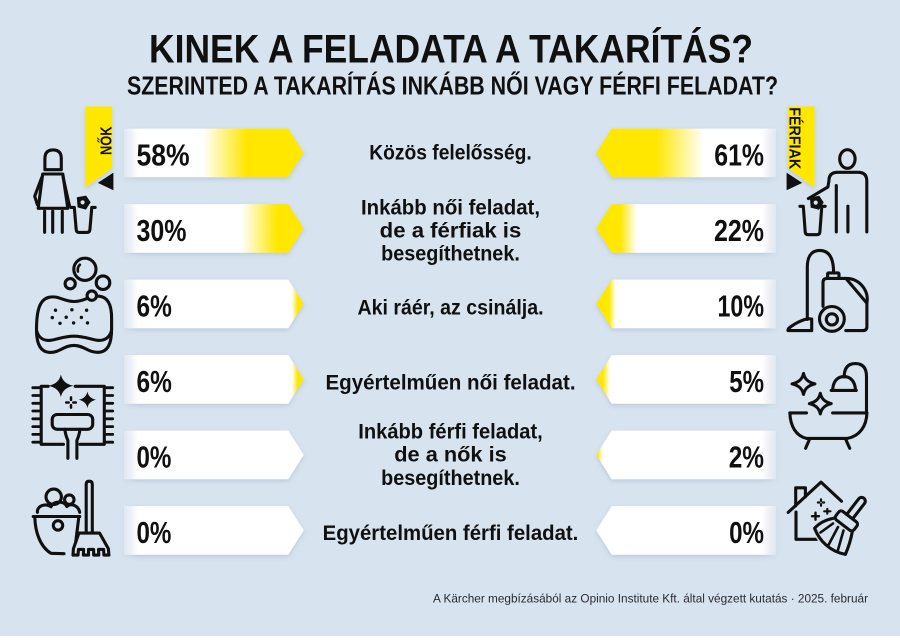 This screenshot has width=900, height=641. What do you see at coordinates (450, 383) in the screenshot?
I see `svg-text: Egyértelműen női feladat.` at bounding box center [450, 383].